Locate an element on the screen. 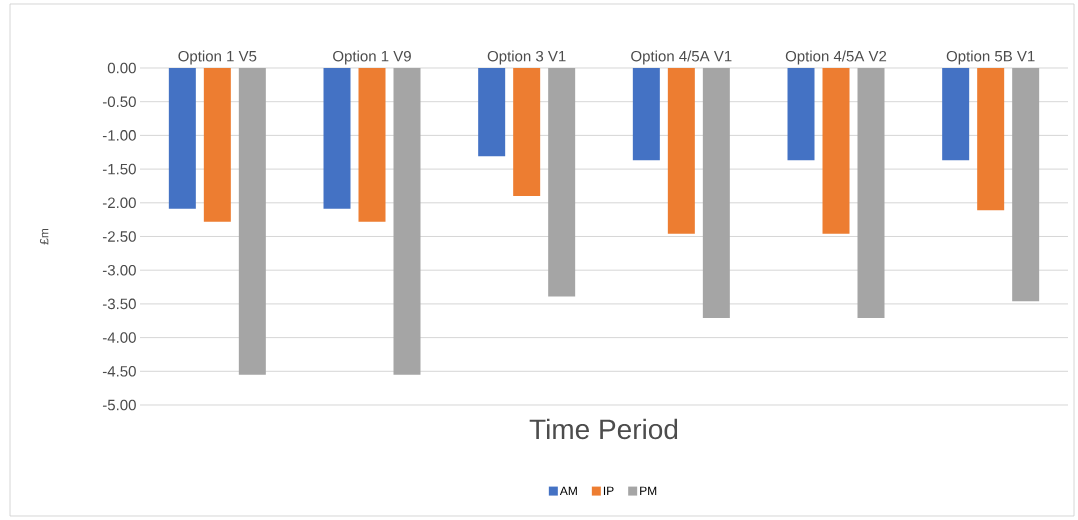  y-tick-label: -2.00 is located at coordinates (119, 203).